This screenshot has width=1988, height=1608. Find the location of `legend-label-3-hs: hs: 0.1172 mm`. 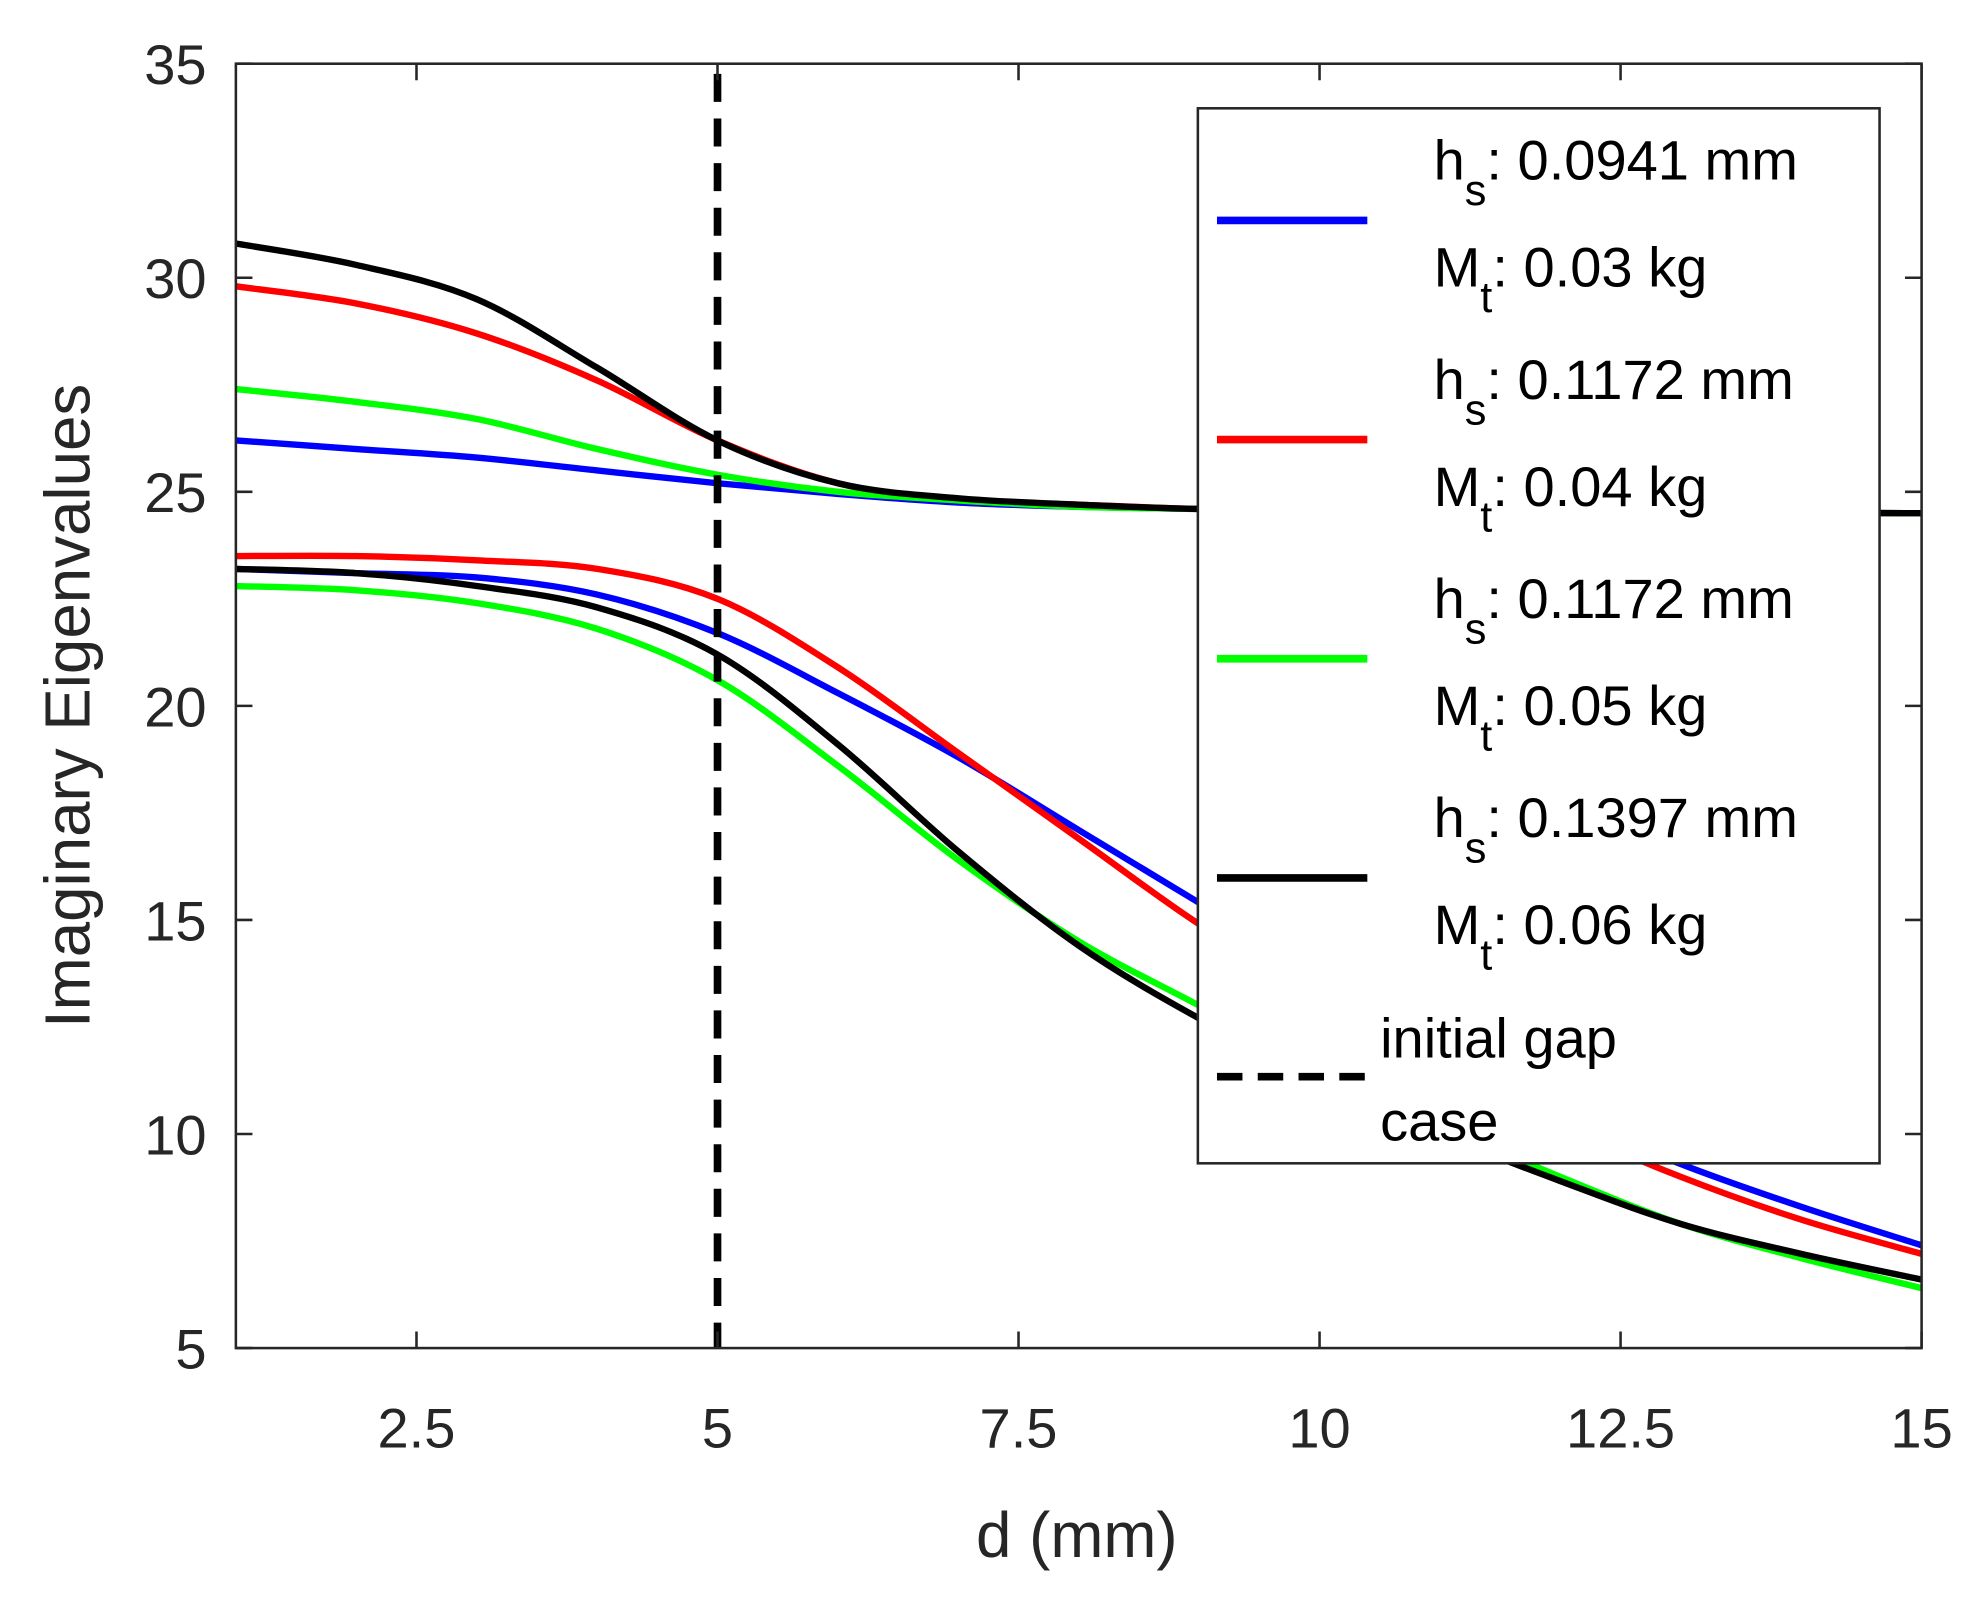

legend-label-3-hs: hs: 0.1172 mm is located at coordinates (1614, 610).